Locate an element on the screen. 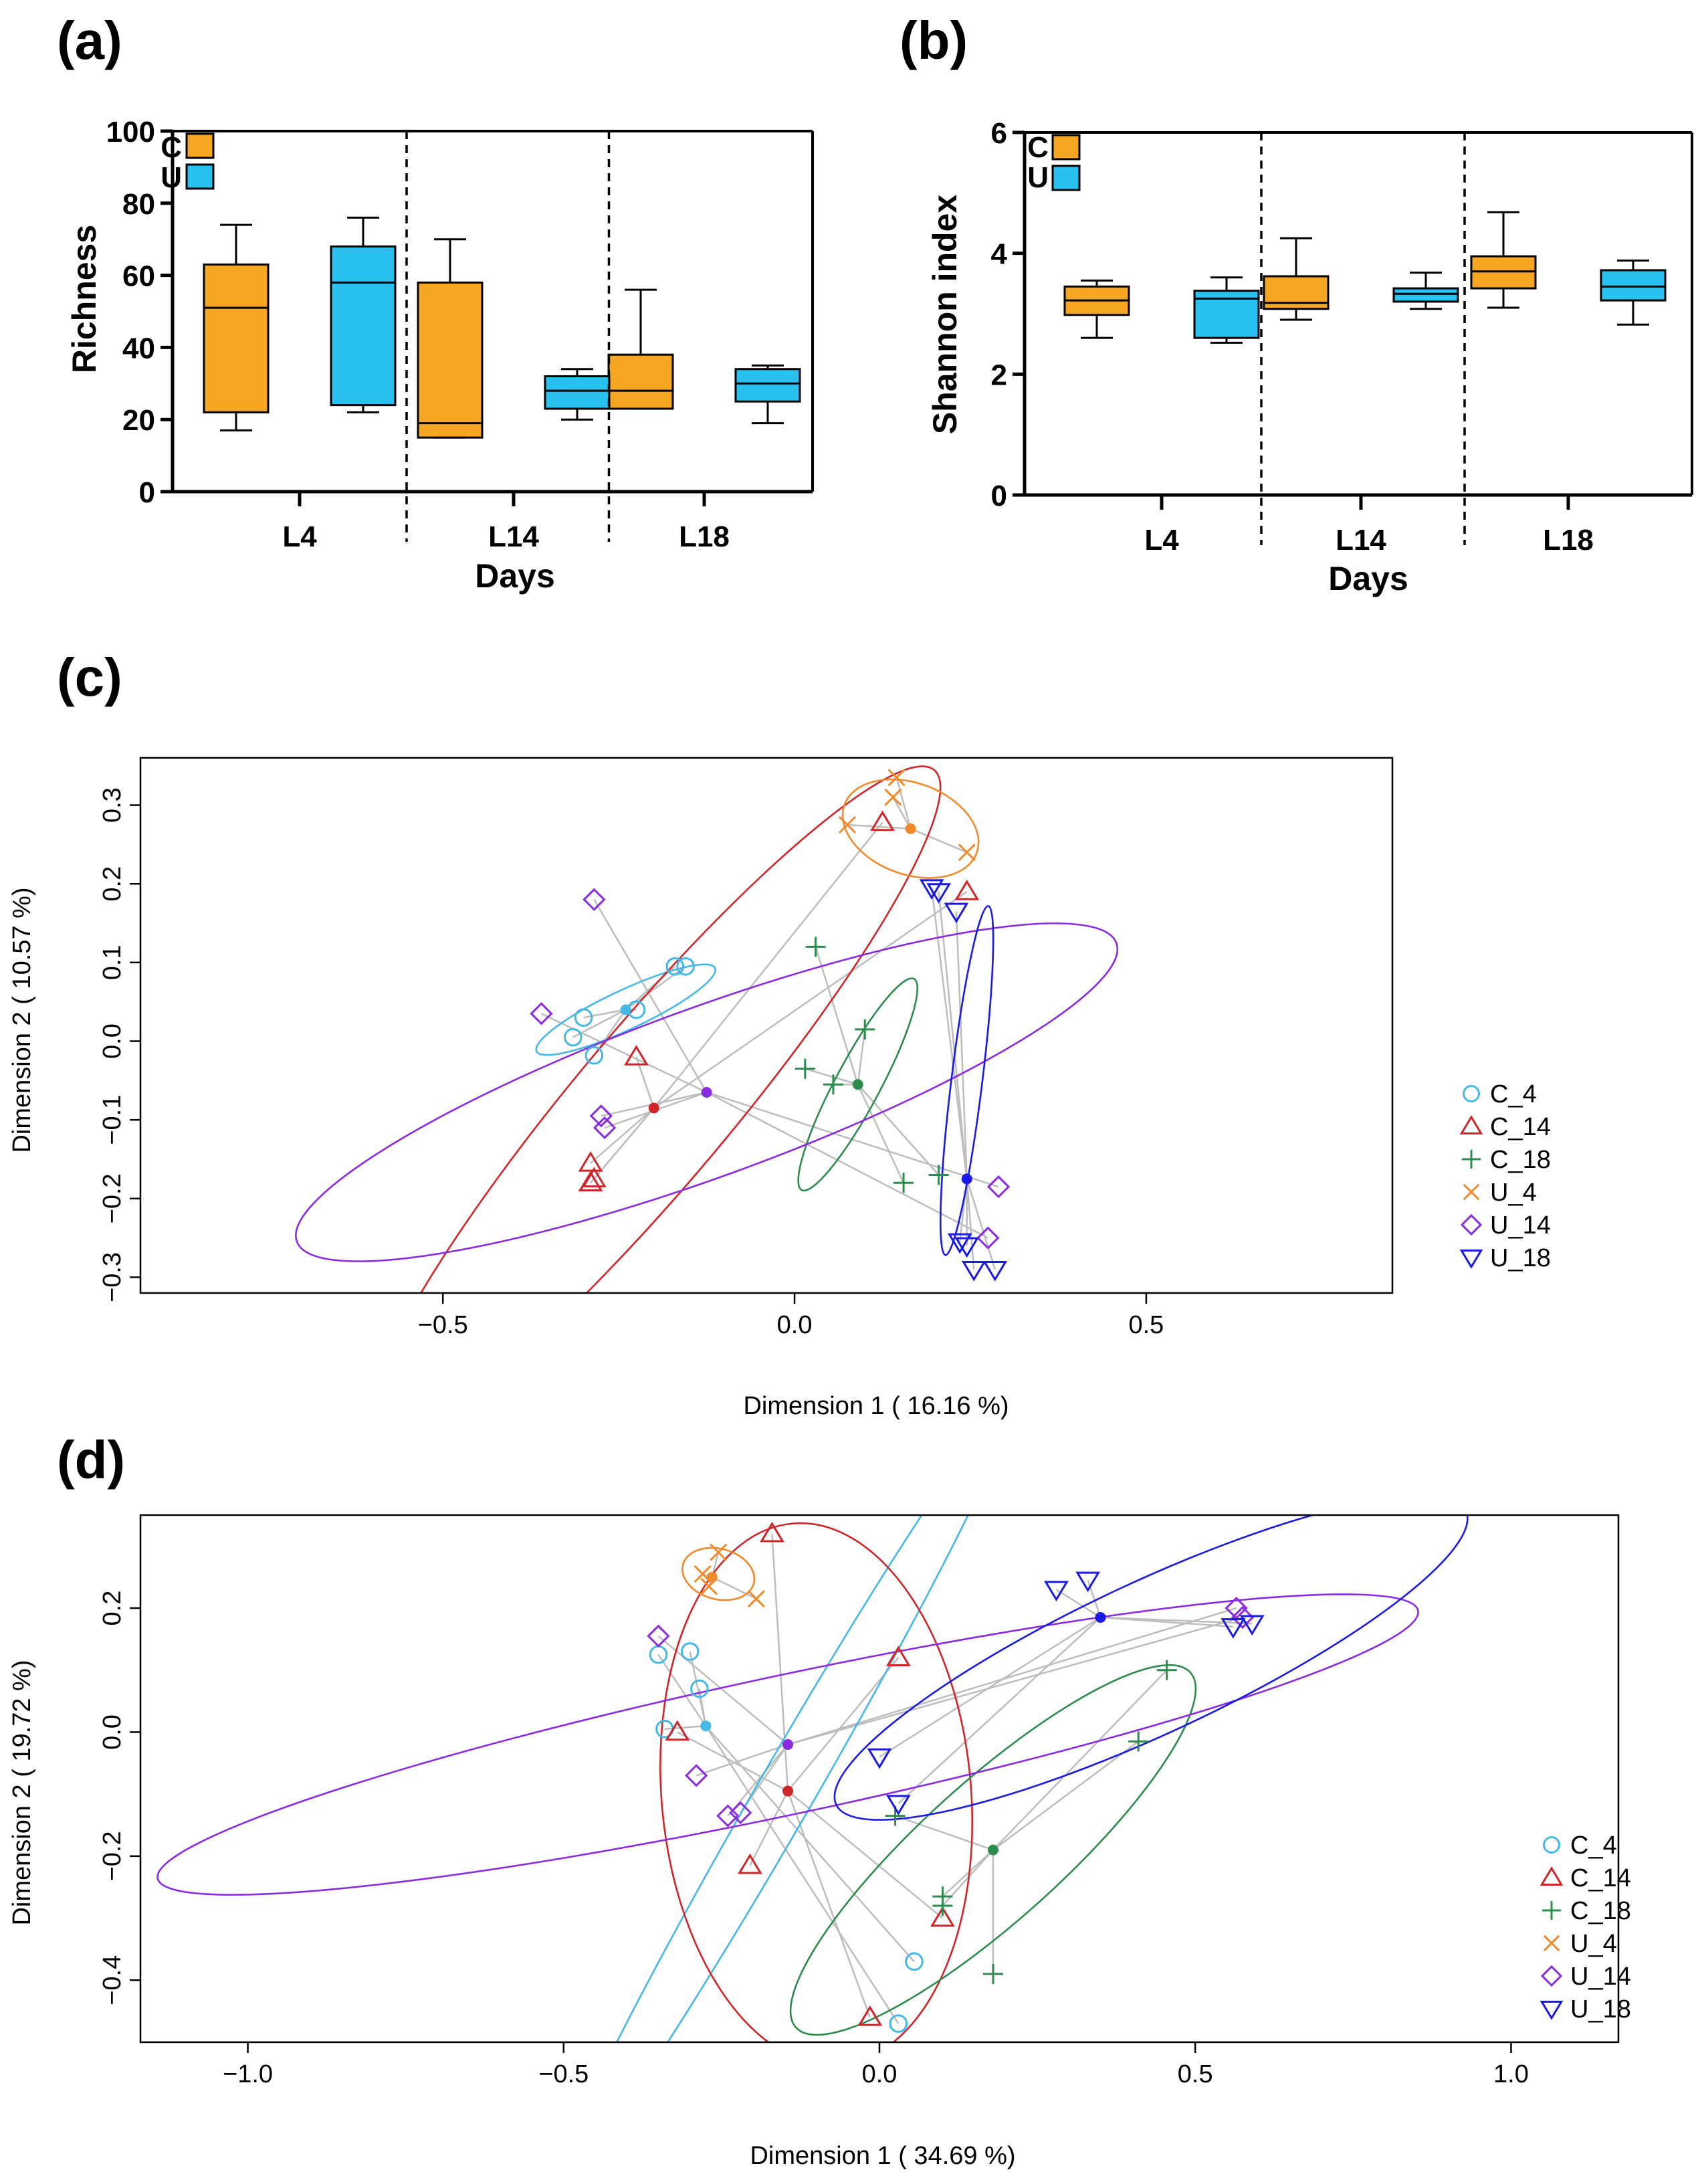 The width and height of the screenshot is (1696, 2184). panel-a-x-ticks: L4 L14 L18 is located at coordinates (506, 522).